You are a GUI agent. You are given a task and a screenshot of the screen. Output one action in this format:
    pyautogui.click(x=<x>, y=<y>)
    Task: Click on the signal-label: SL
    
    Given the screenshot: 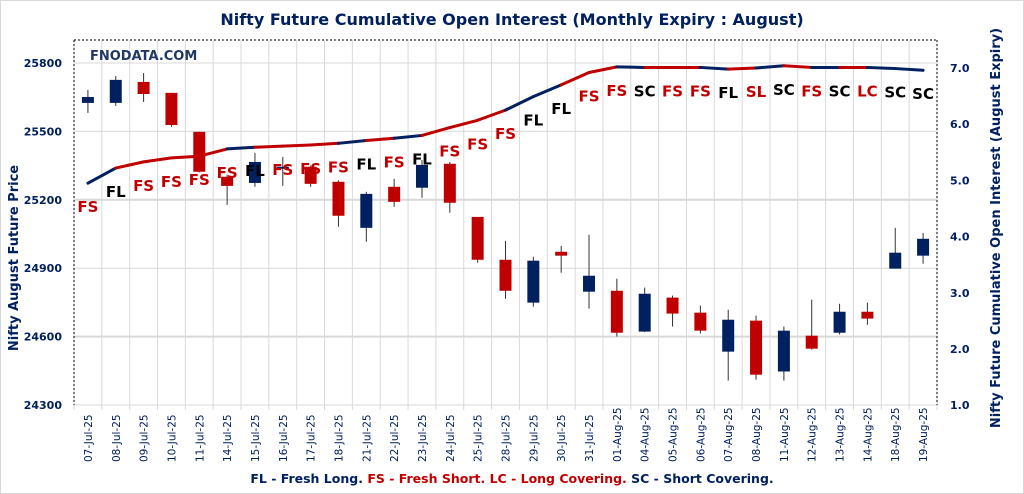 What is the action you would take?
    pyautogui.click(x=756, y=92)
    